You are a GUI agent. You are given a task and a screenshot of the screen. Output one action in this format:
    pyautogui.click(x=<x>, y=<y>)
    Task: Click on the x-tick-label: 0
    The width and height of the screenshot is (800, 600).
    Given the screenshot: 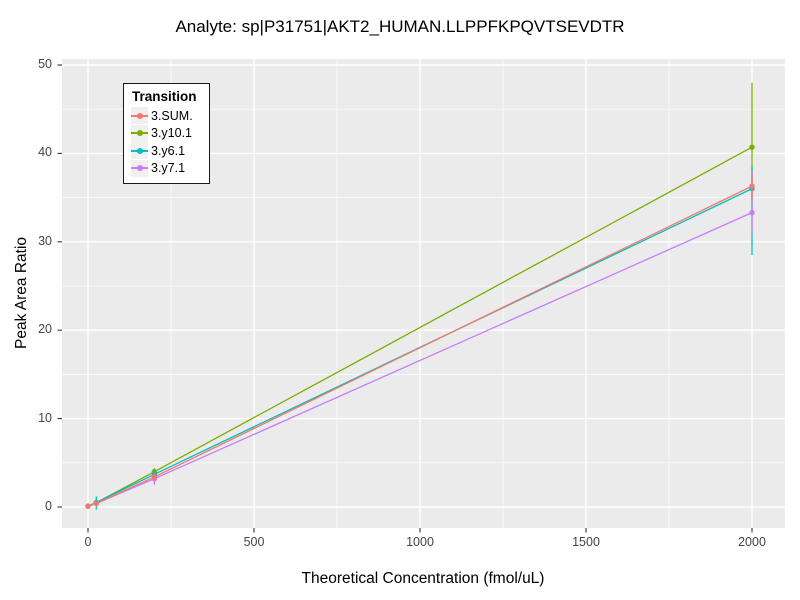 What is the action you would take?
    pyautogui.click(x=88, y=542)
    